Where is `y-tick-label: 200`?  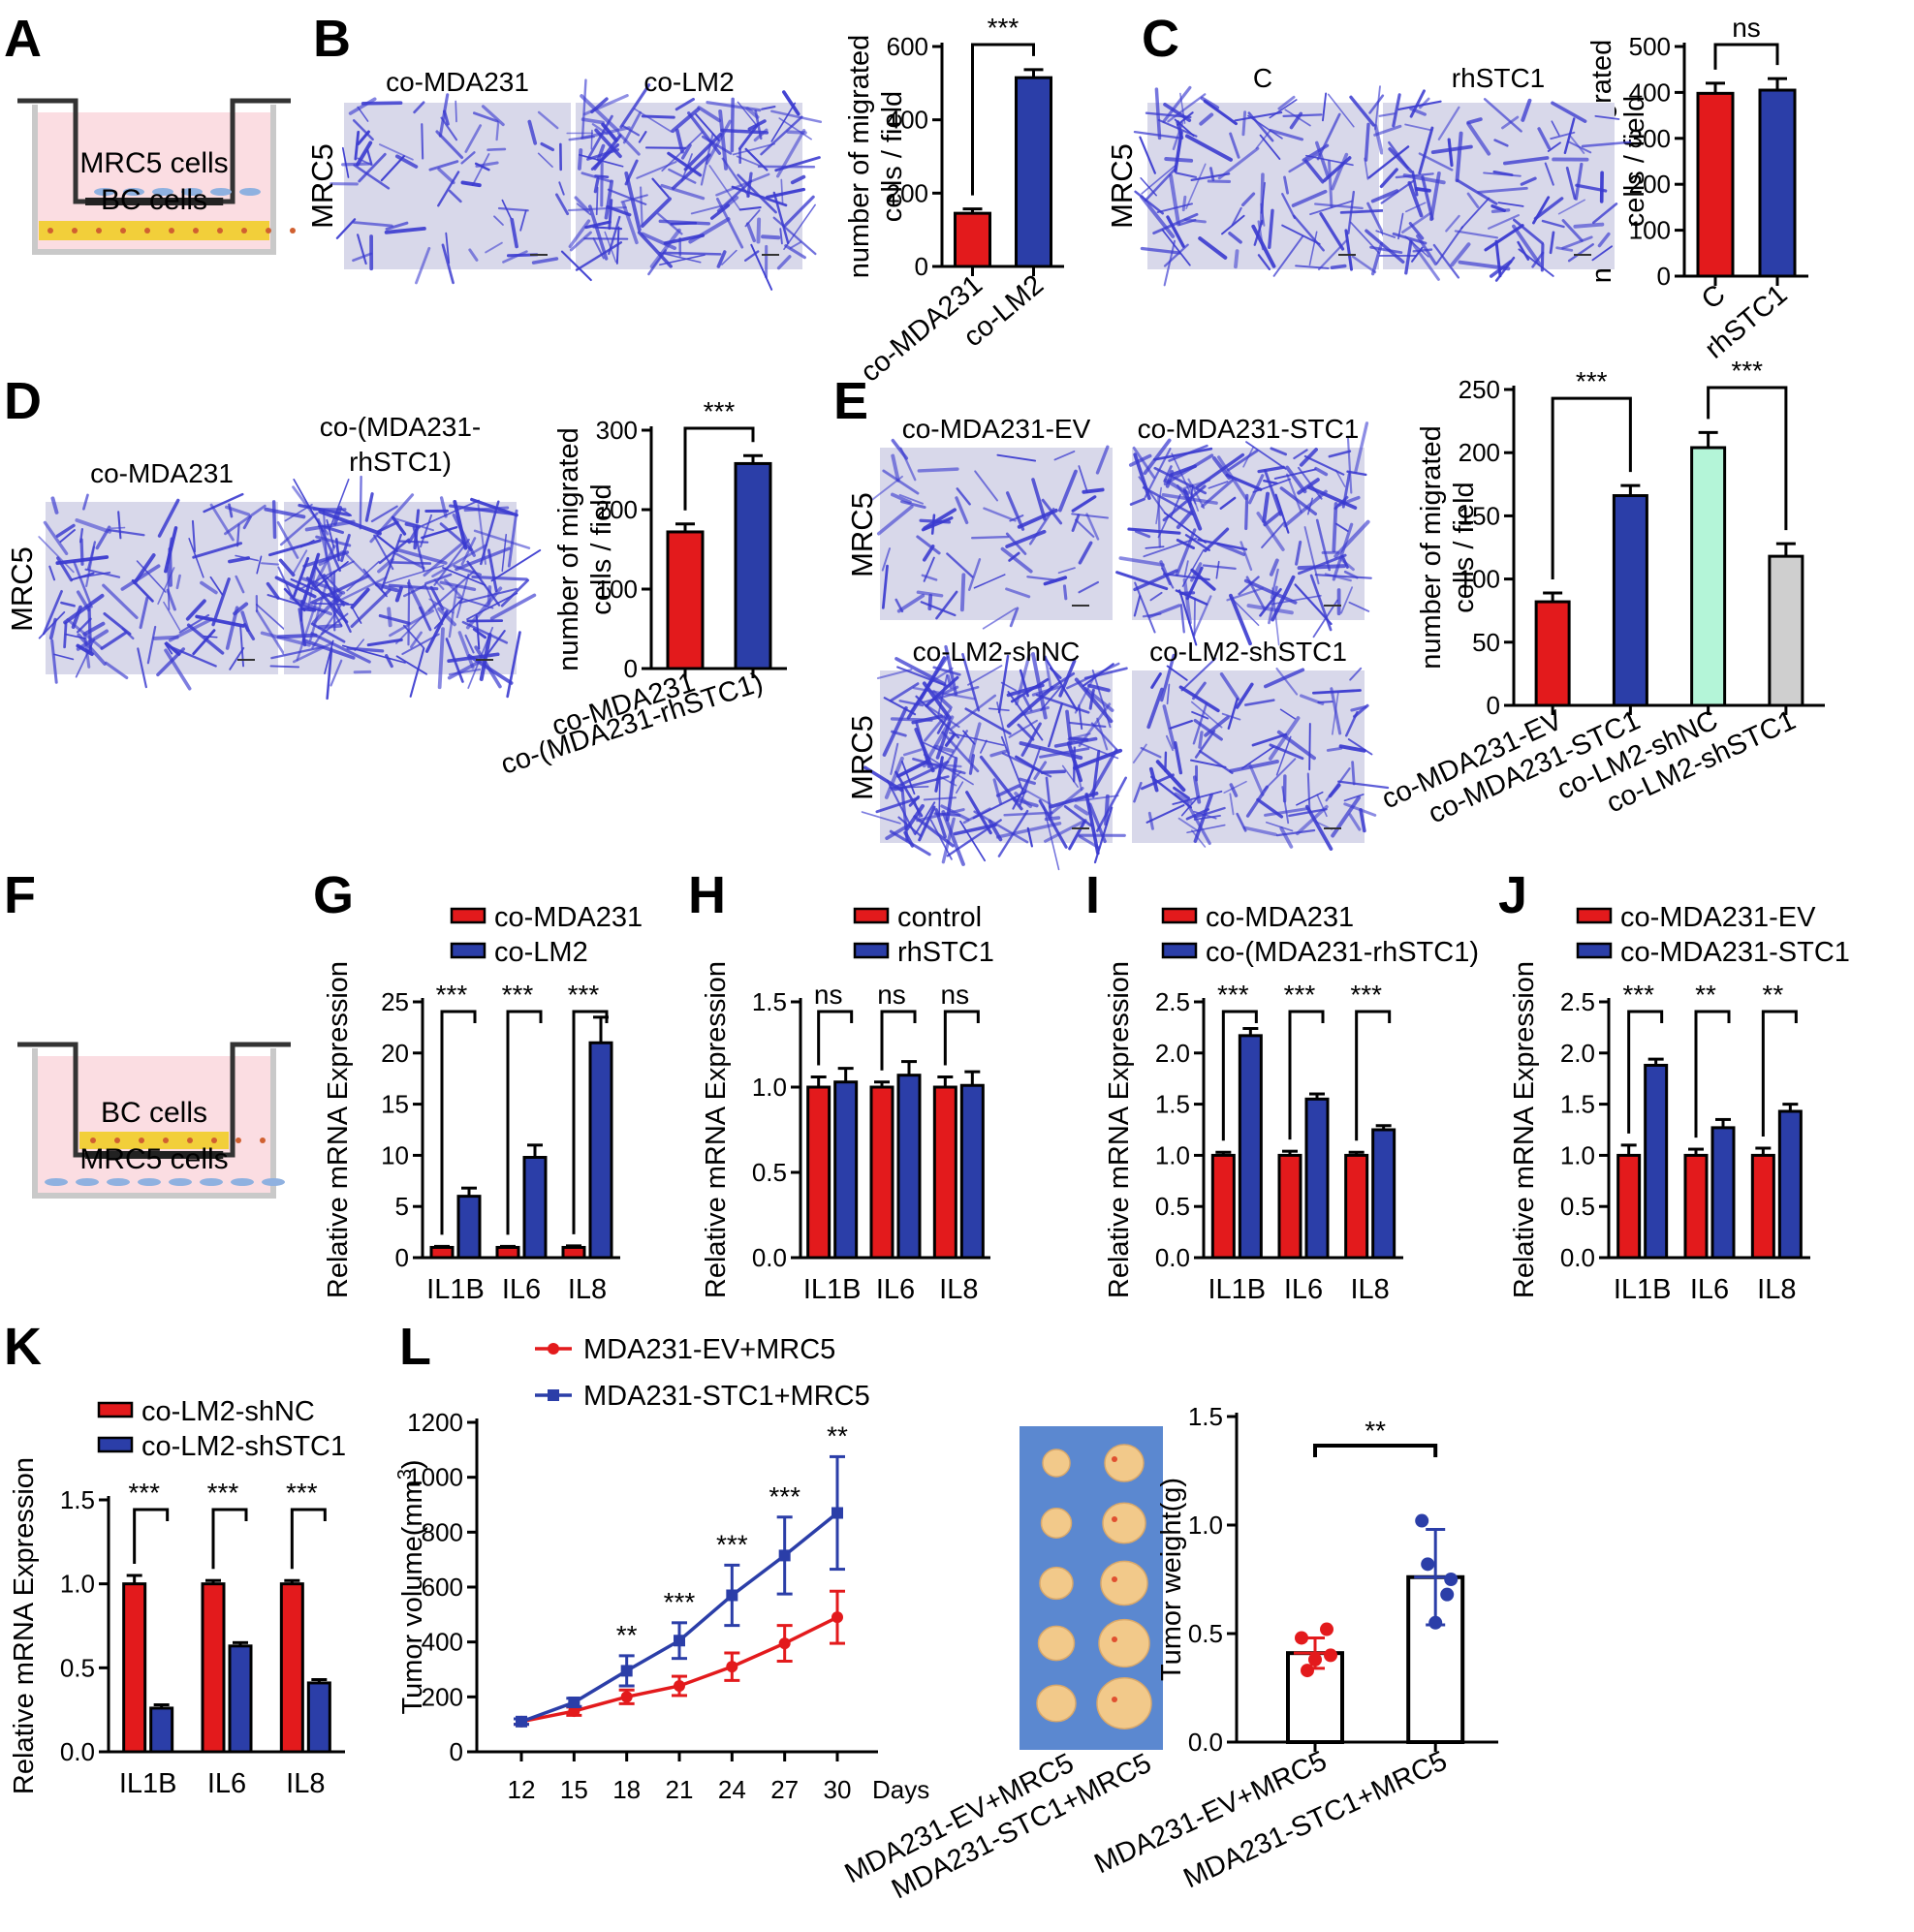 y-tick-label: 200 is located at coordinates (1650, 184).